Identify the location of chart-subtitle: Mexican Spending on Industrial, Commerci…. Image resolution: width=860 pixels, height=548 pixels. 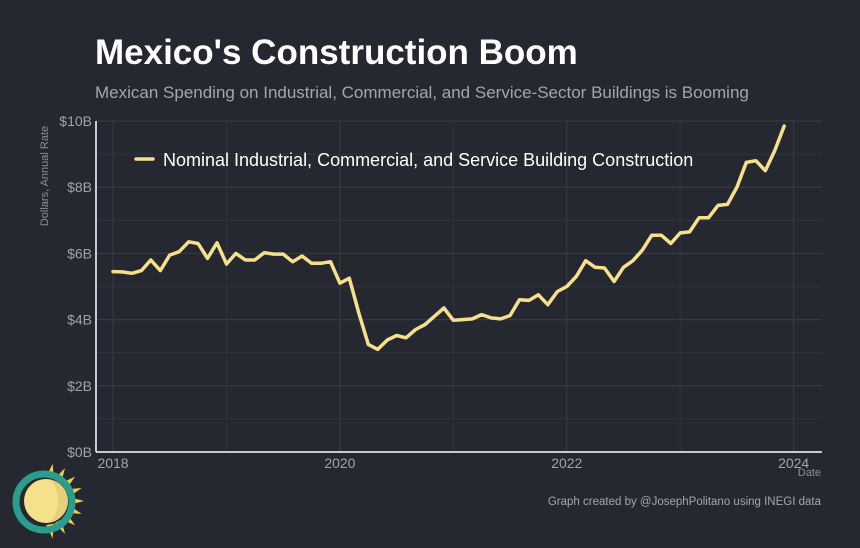
(422, 92).